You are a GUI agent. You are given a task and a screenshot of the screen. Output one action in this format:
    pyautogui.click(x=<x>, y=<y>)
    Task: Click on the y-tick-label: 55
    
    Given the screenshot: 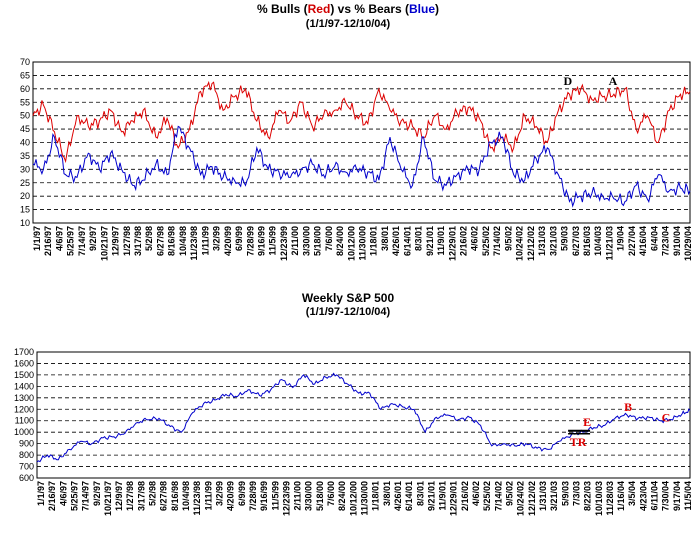 What is the action you would take?
    pyautogui.click(x=25, y=102)
    